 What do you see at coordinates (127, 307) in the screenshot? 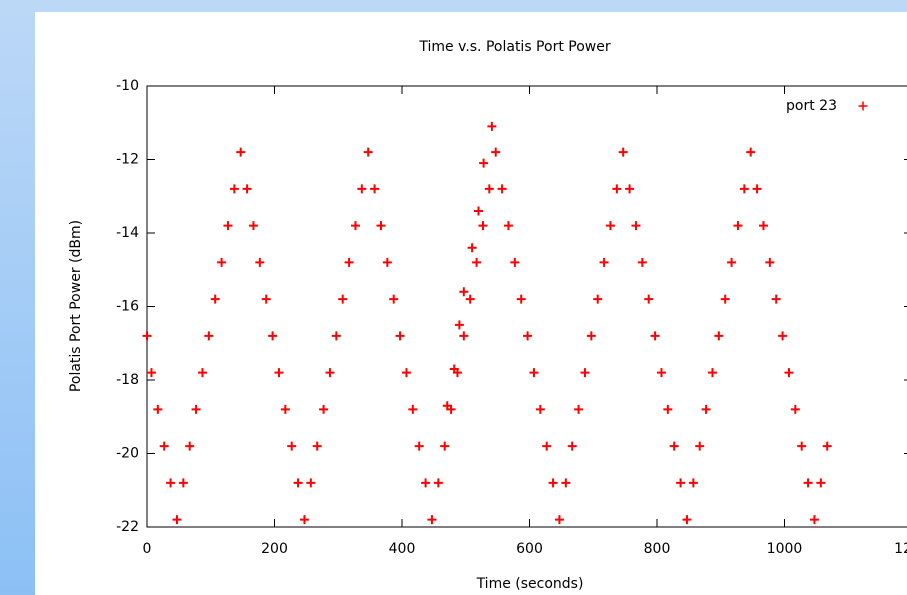
I see `y-tick-label: -16` at bounding box center [127, 307].